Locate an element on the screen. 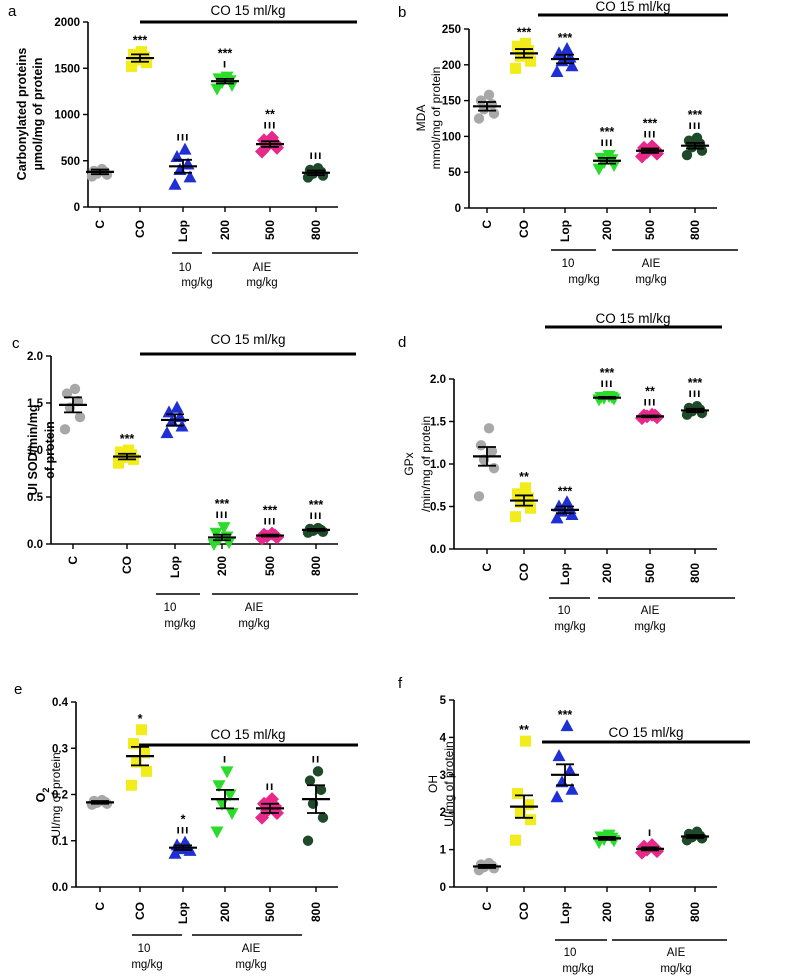 This screenshot has height=979, width=789. series-500: ııı** is located at coordinates (649, 405).